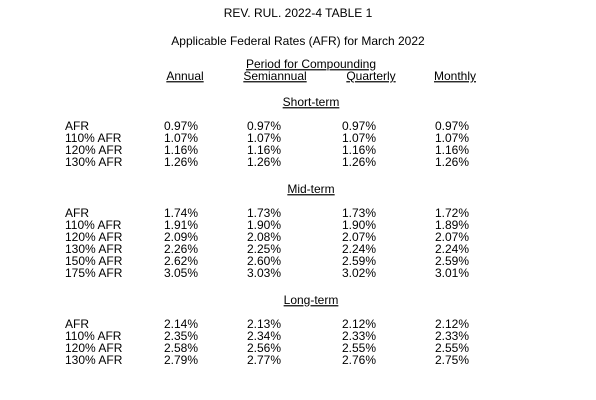 This screenshot has width=596, height=400. I want to click on column-header: Semiannual, so click(274, 76).